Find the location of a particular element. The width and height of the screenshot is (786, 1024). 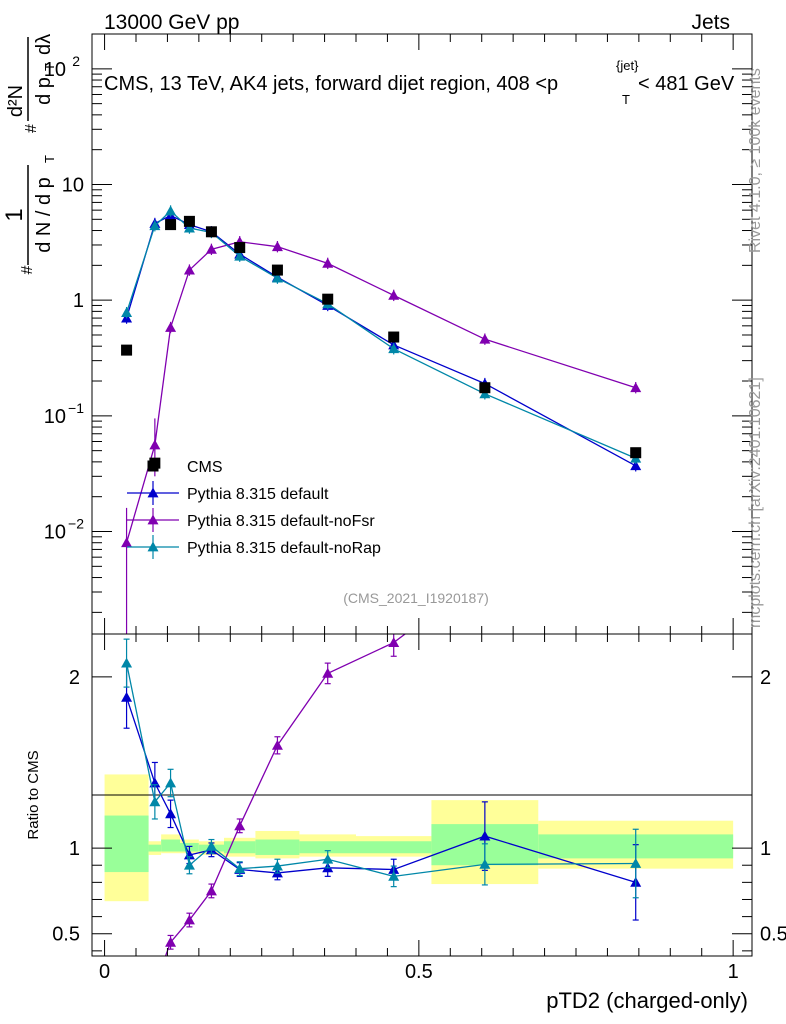

svg-text: d N / d p is located at coordinates (44, 215).